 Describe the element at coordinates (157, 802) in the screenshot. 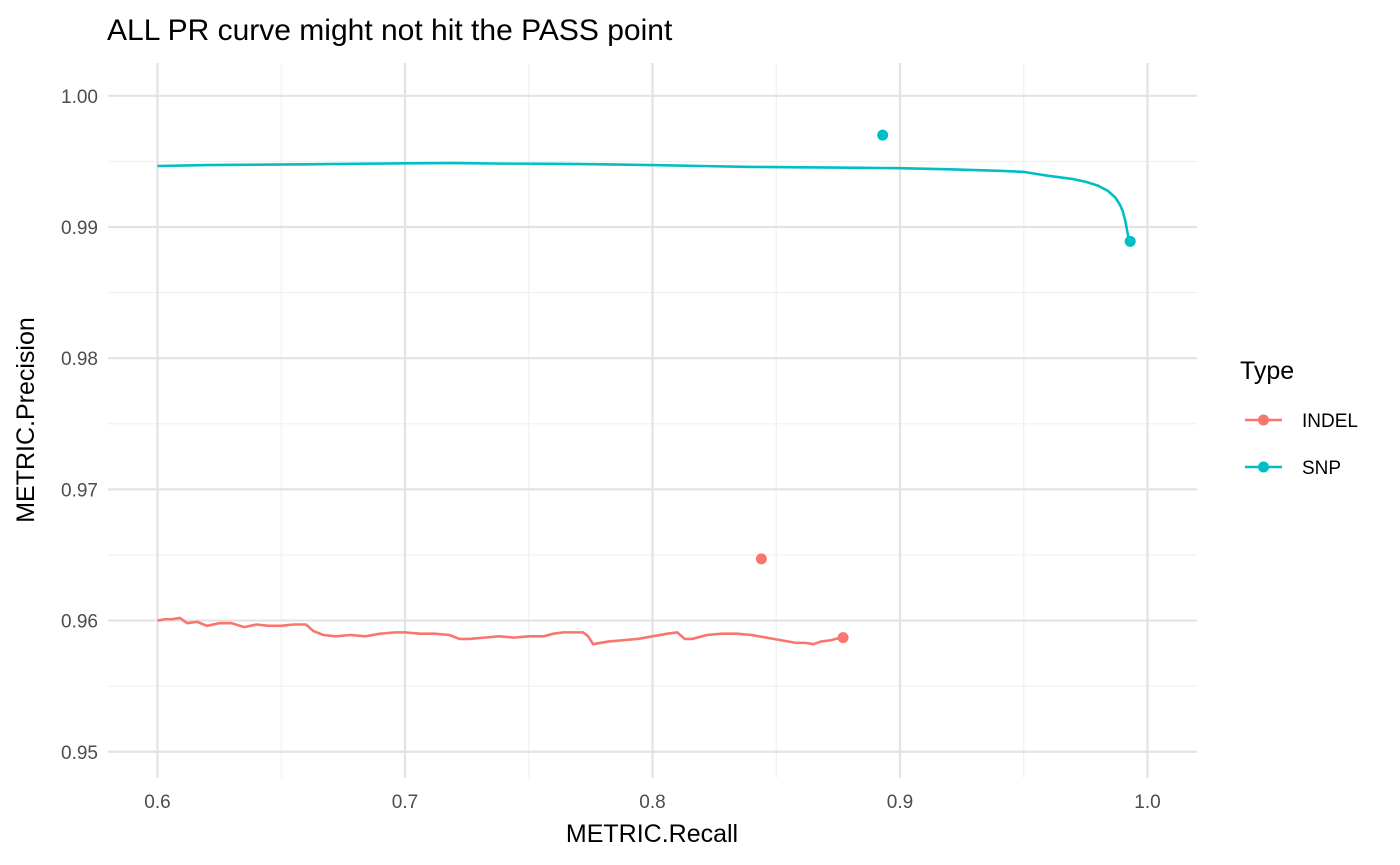

I see `x-tick-label: 0.6` at that location.